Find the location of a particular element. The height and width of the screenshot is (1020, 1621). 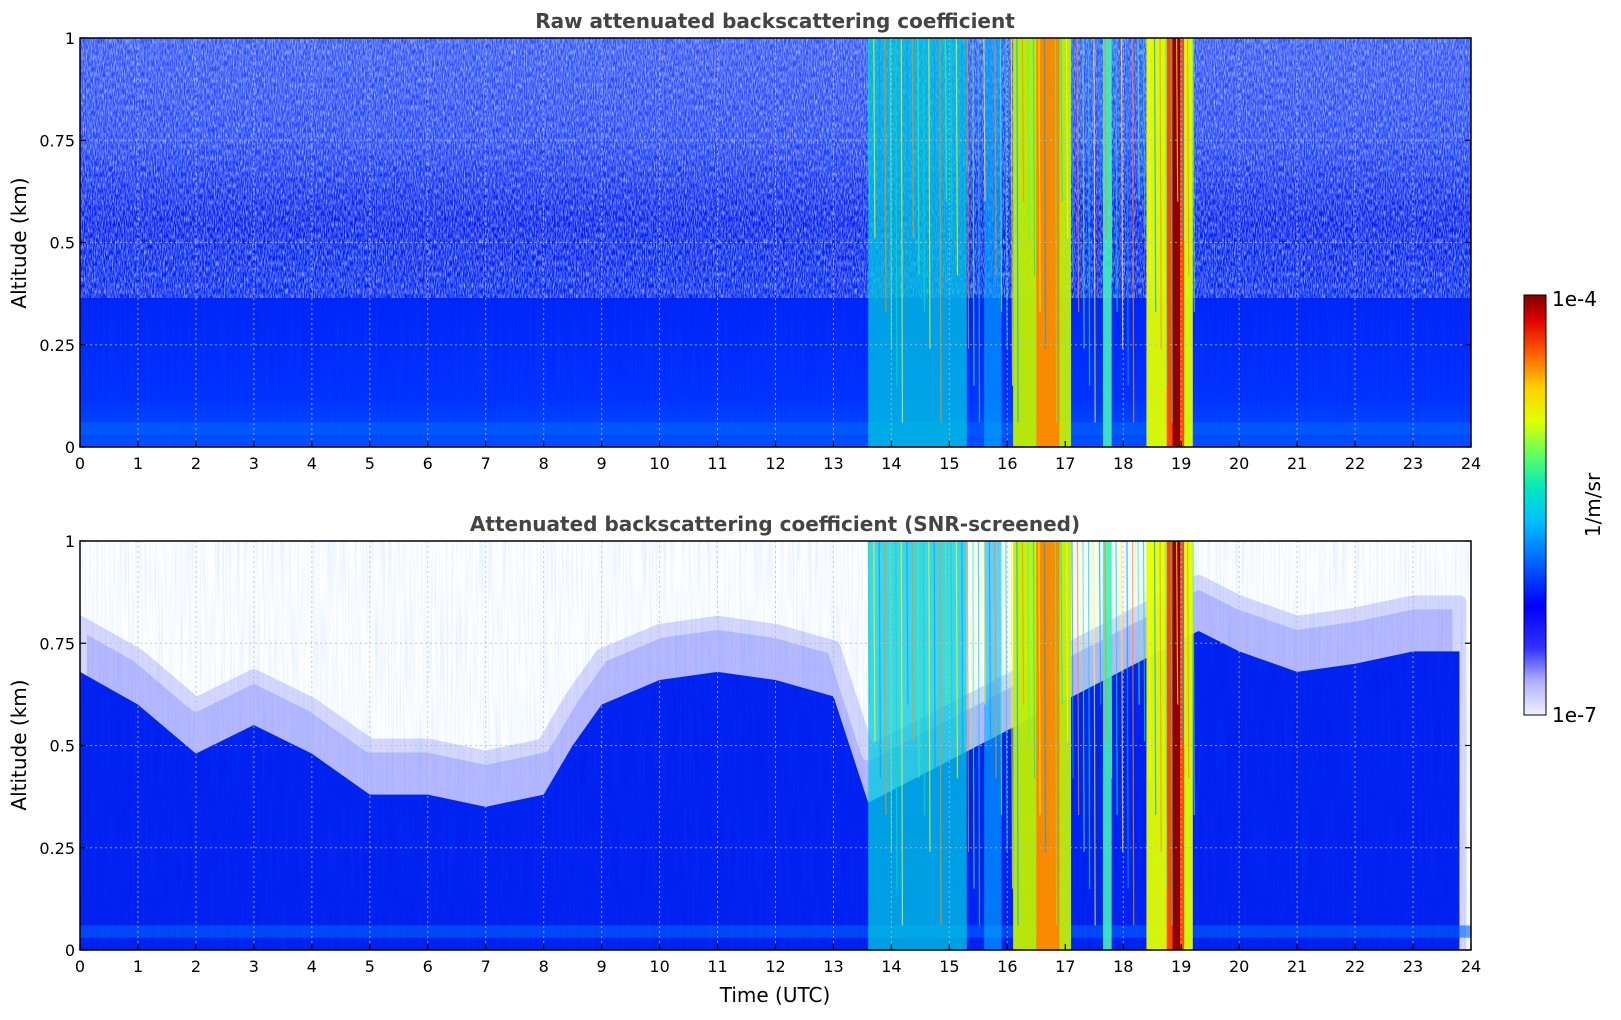

y-tick-label: 0.25 is located at coordinates (57, 848).